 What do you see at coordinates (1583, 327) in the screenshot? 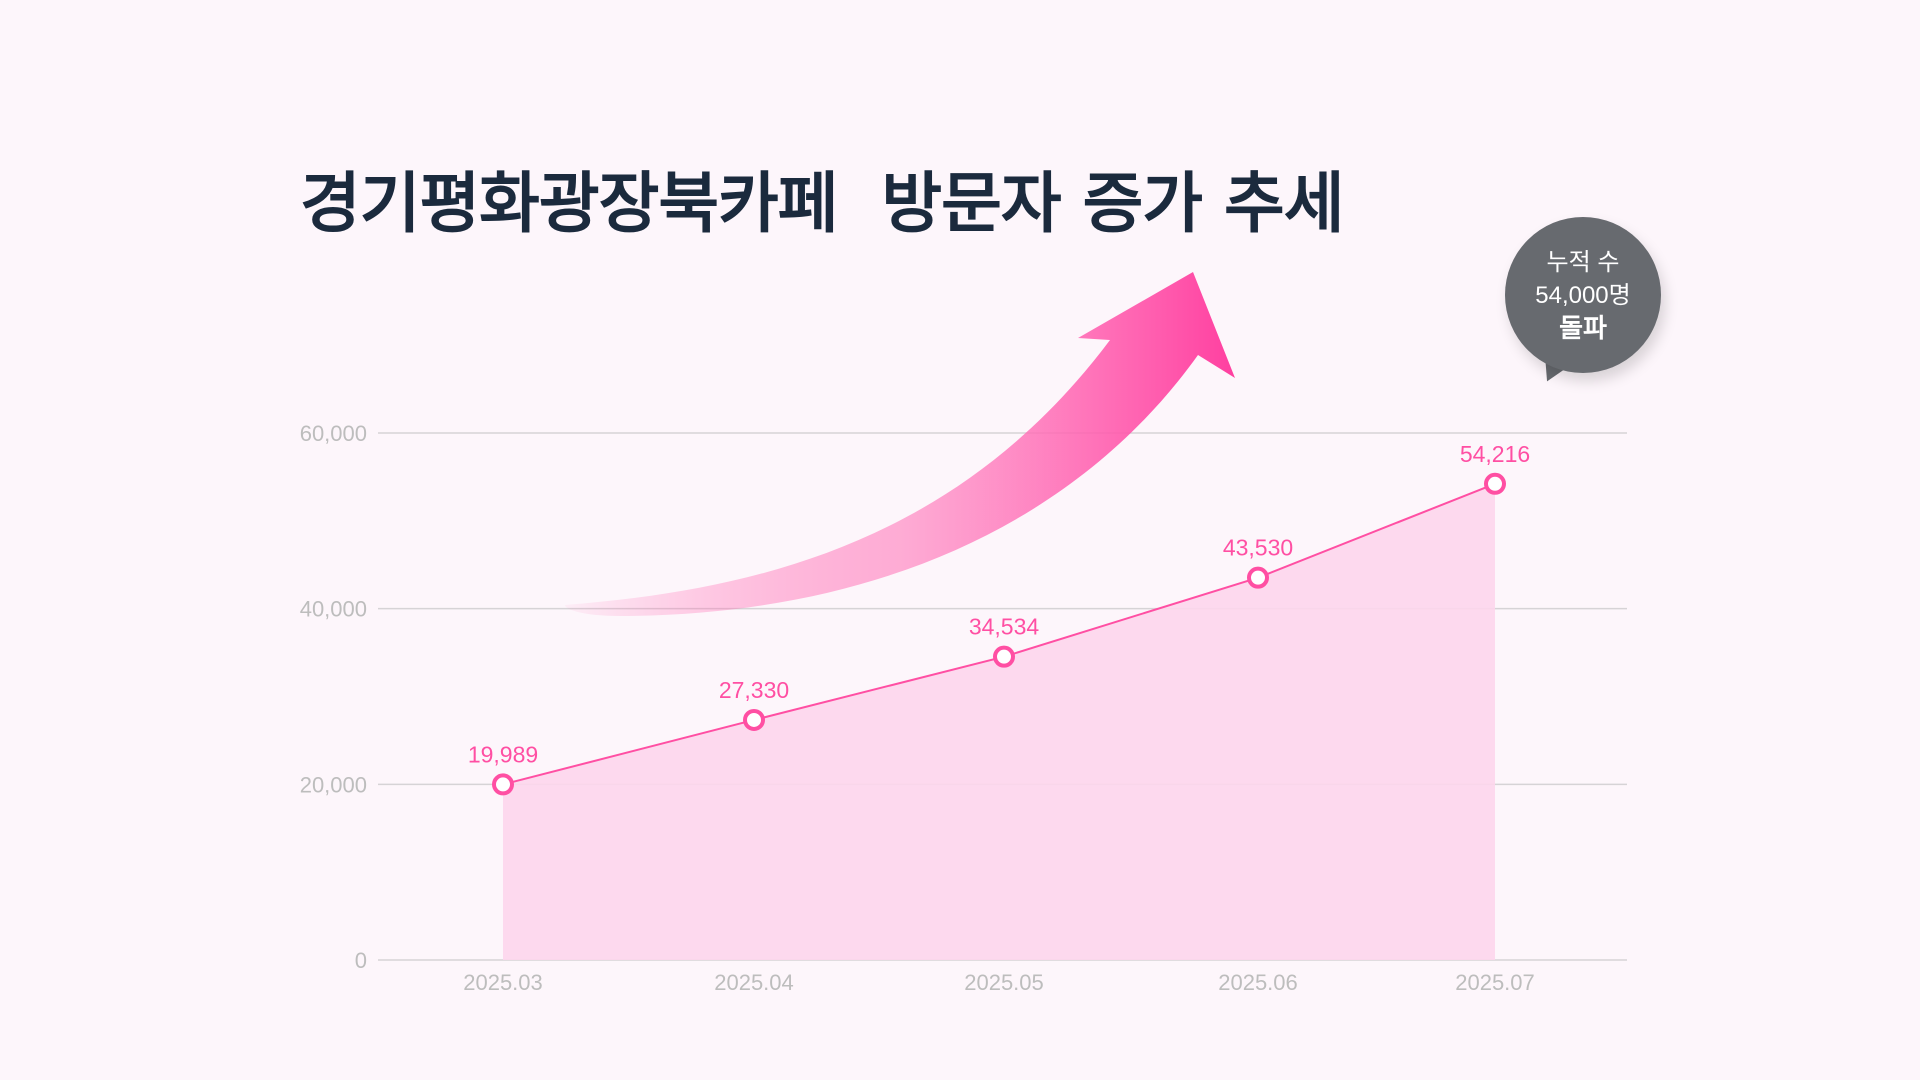
I see `bubble-line-3: 돌파` at bounding box center [1583, 327].